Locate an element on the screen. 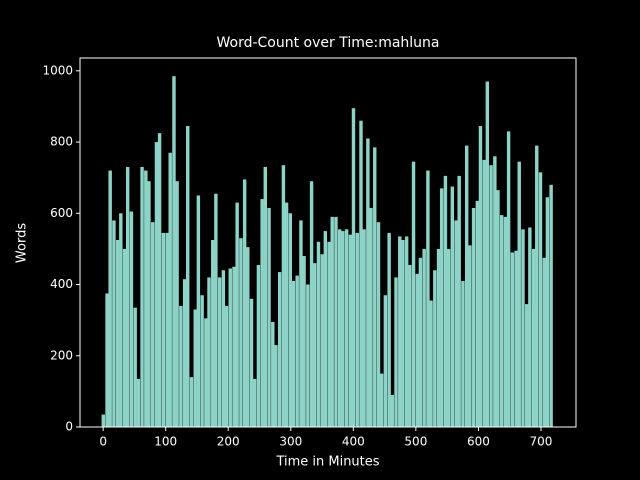  x-tick-label: 400 is located at coordinates (353, 442).